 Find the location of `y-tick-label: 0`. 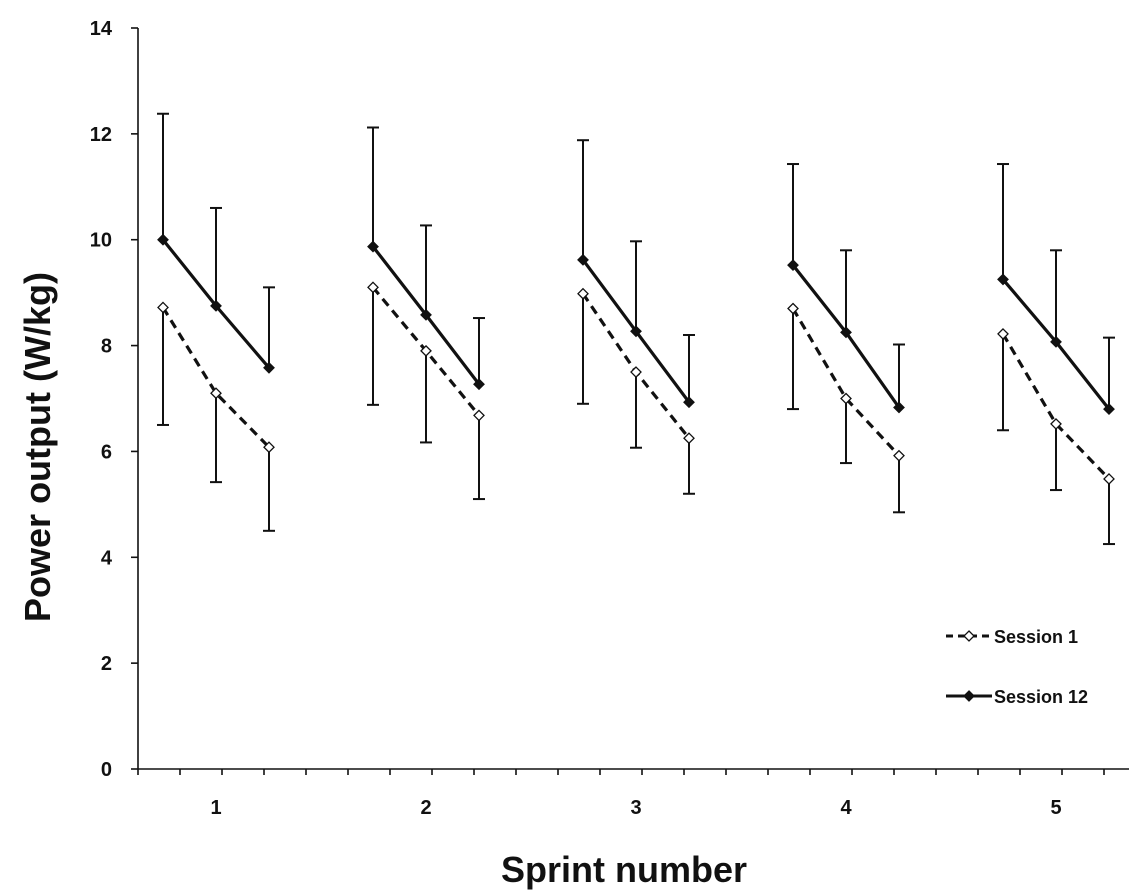

y-tick-label: 0 is located at coordinates (106, 770).